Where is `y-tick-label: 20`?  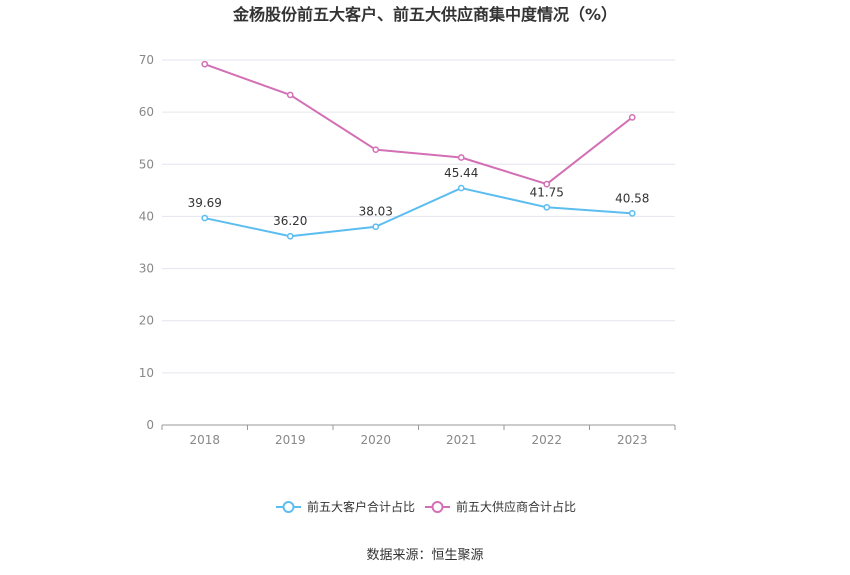
y-tick-label: 20 is located at coordinates (146, 321).